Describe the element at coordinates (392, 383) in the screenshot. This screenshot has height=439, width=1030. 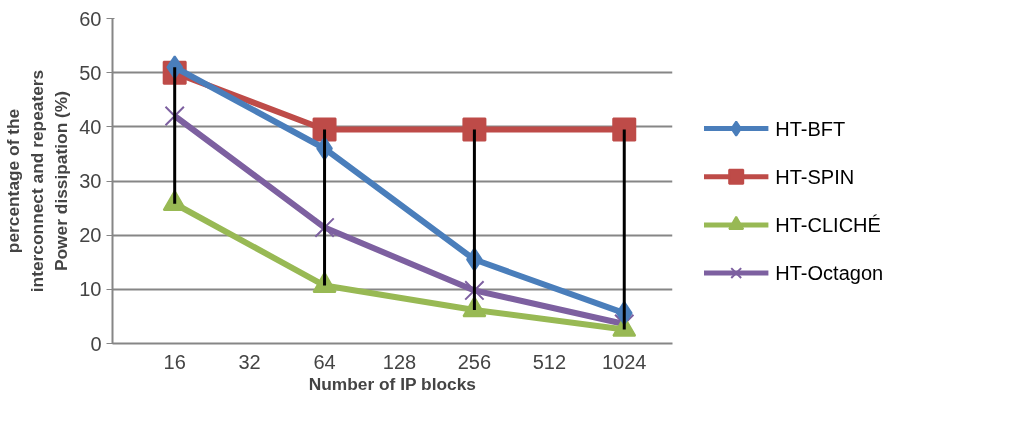
I see `x-axis-title: Number of IP blocks` at that location.